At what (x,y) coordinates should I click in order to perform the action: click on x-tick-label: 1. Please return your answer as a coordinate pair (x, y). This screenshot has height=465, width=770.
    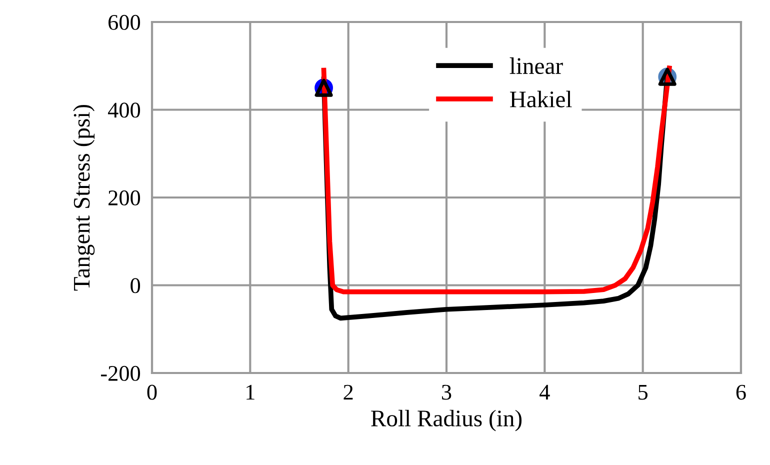
    Looking at the image, I should click on (250, 392).